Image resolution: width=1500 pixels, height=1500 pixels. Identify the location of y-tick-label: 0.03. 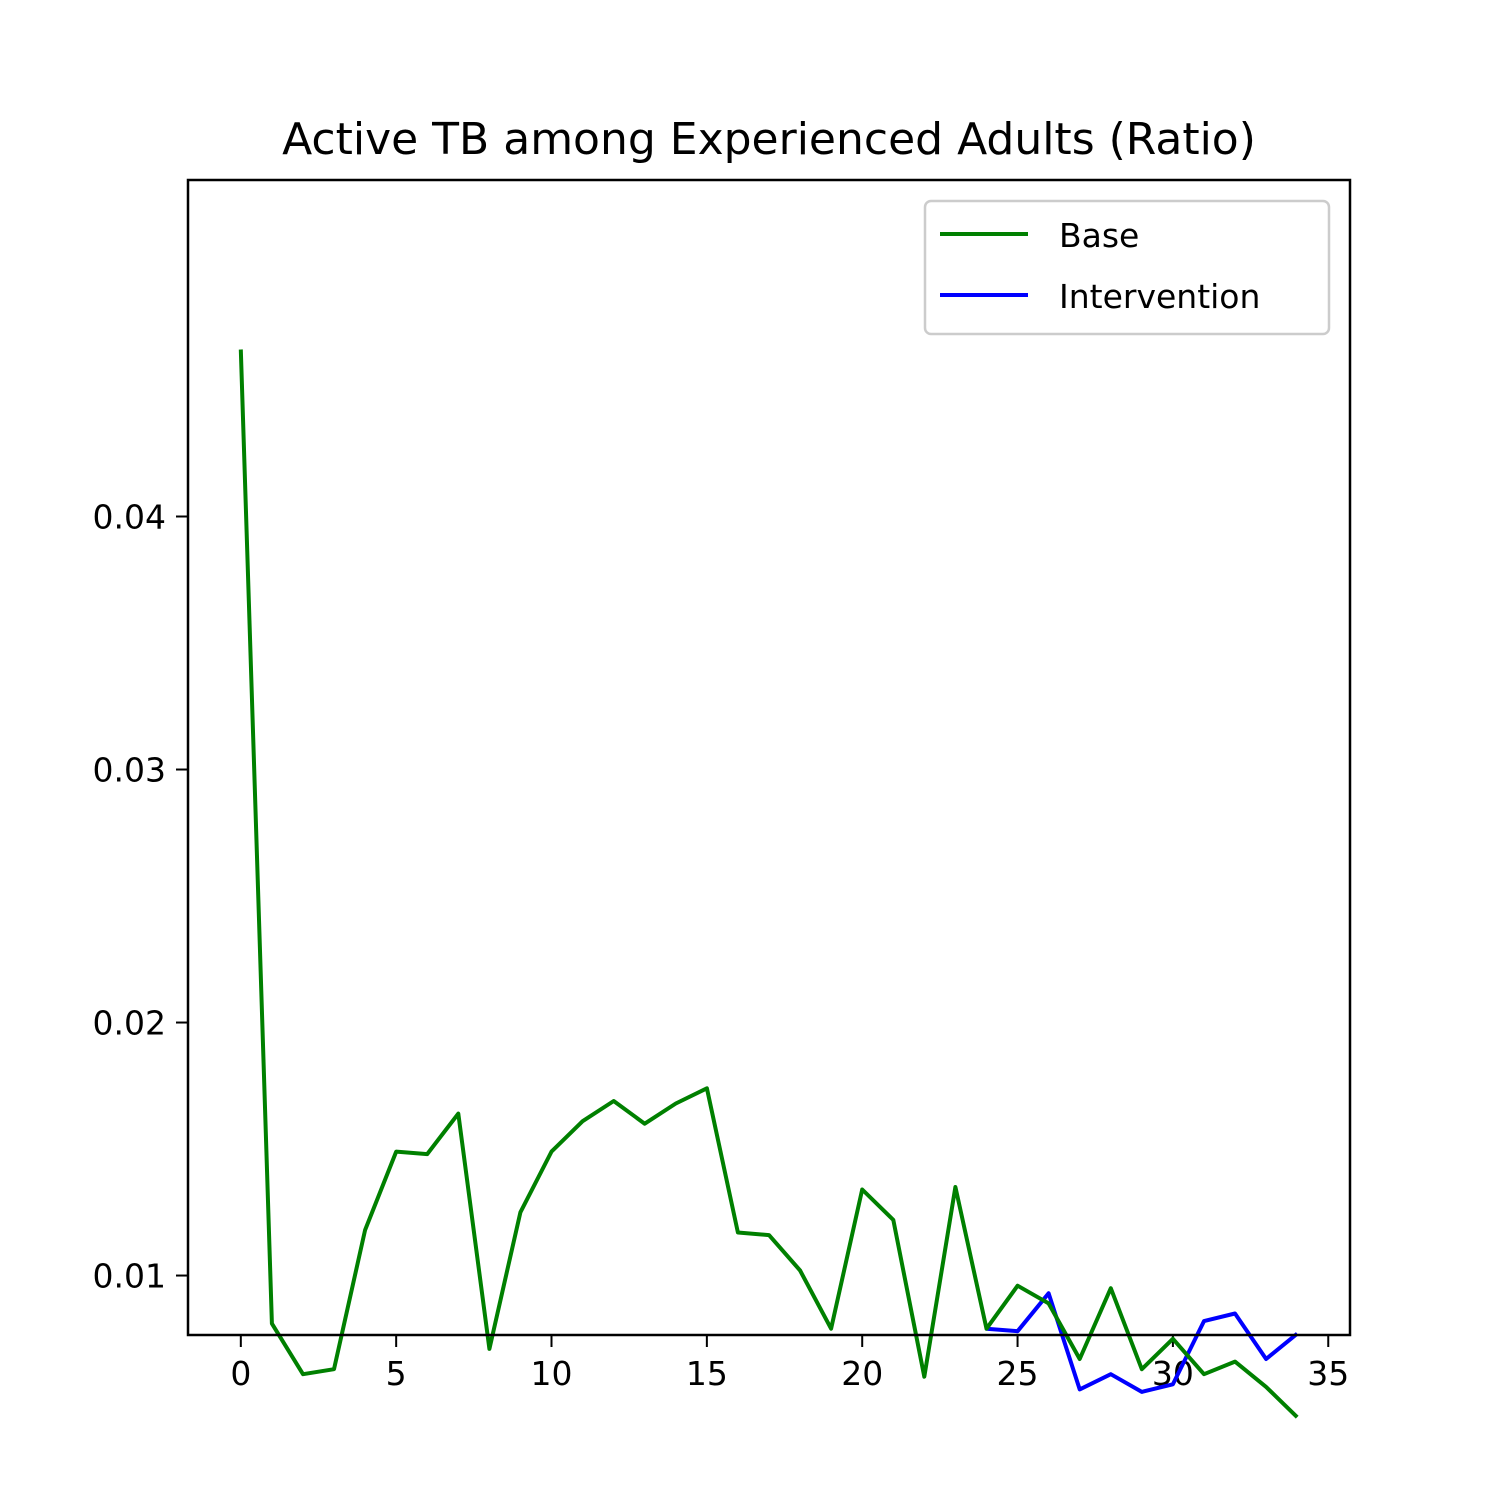
(129, 770).